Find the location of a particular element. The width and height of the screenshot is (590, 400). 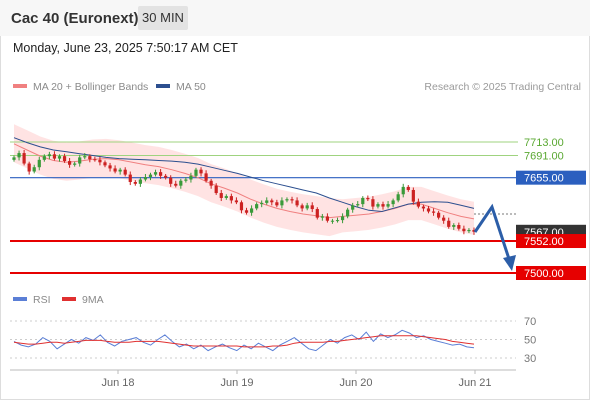

forecast-arrow is located at coordinates (492, 233).